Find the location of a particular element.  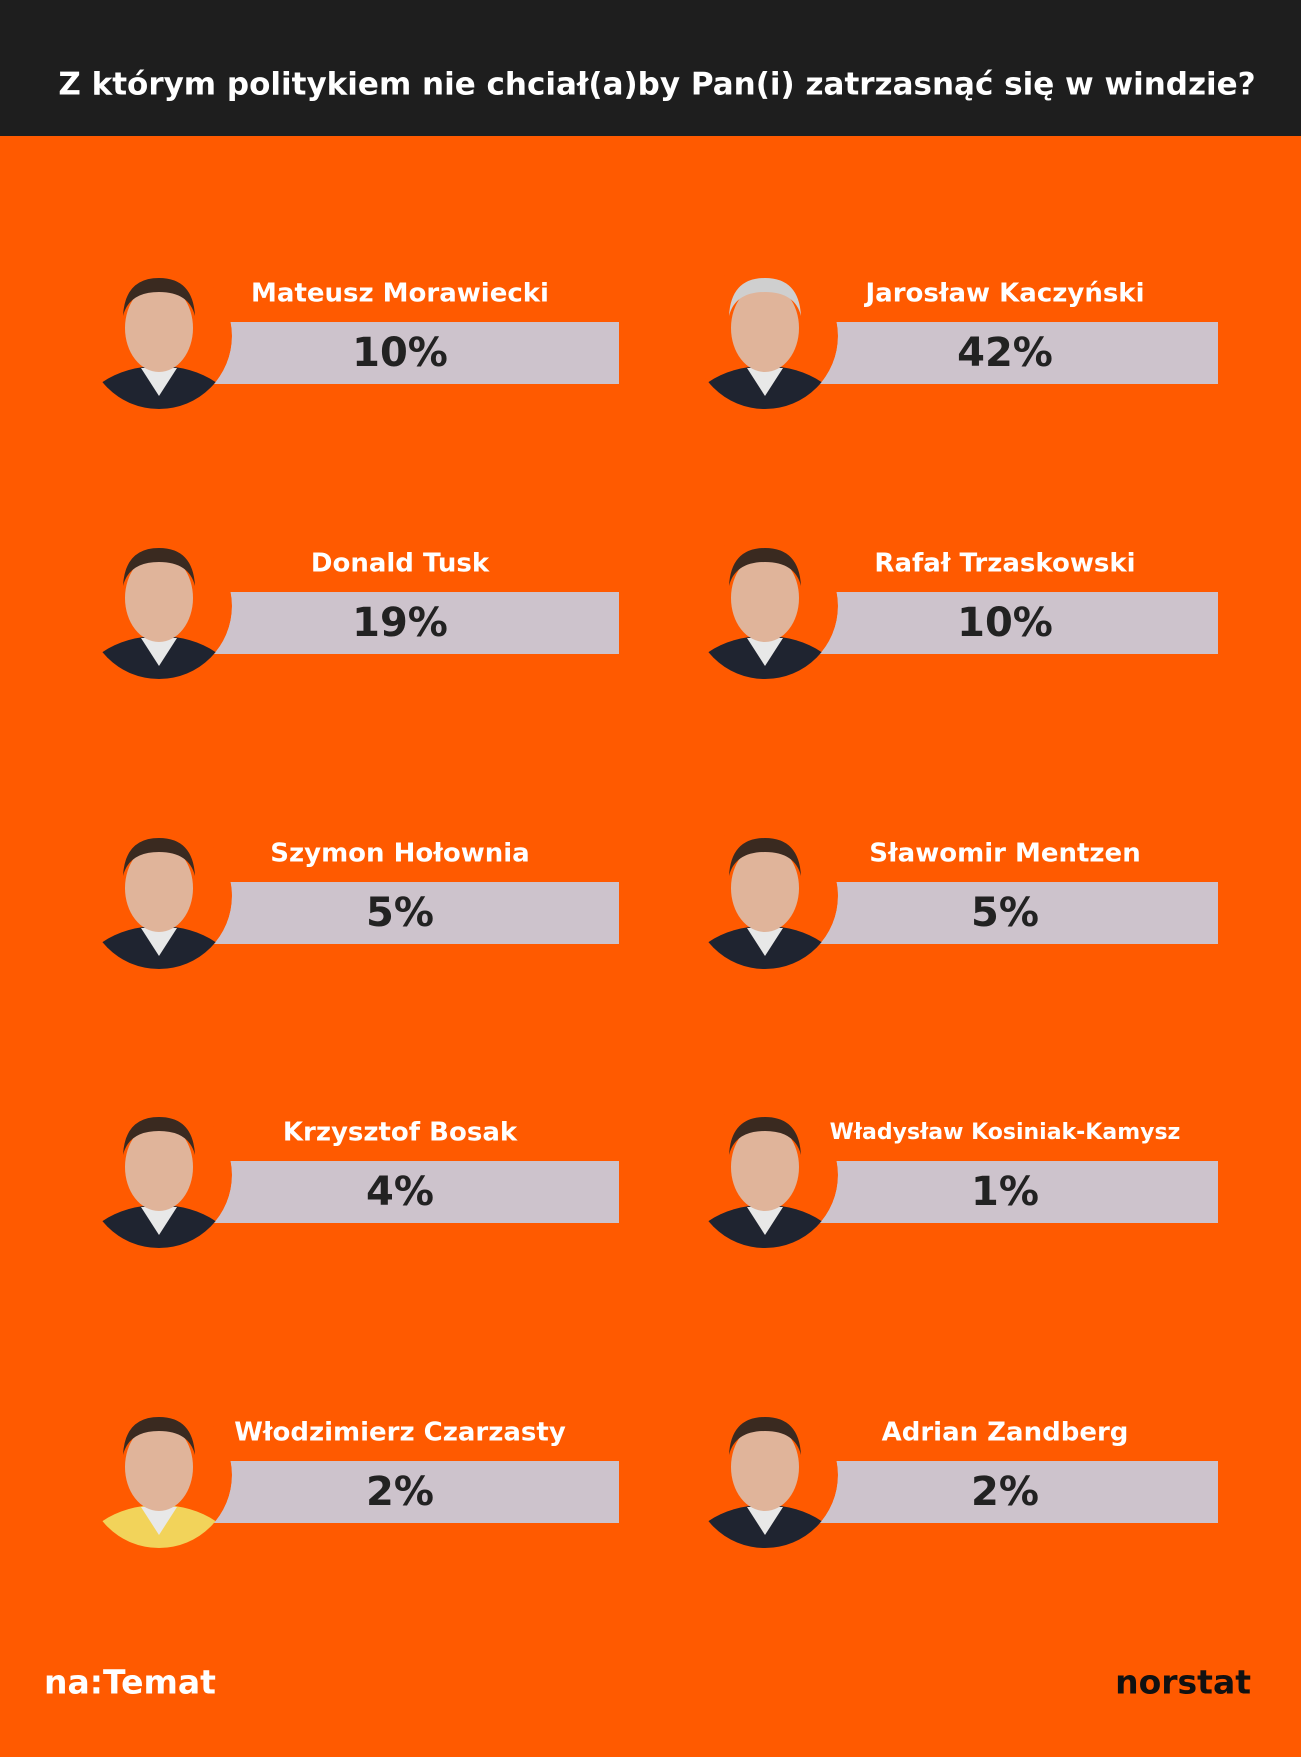

person-name: Rafał Trzaskowski is located at coordinates (1004, 564).